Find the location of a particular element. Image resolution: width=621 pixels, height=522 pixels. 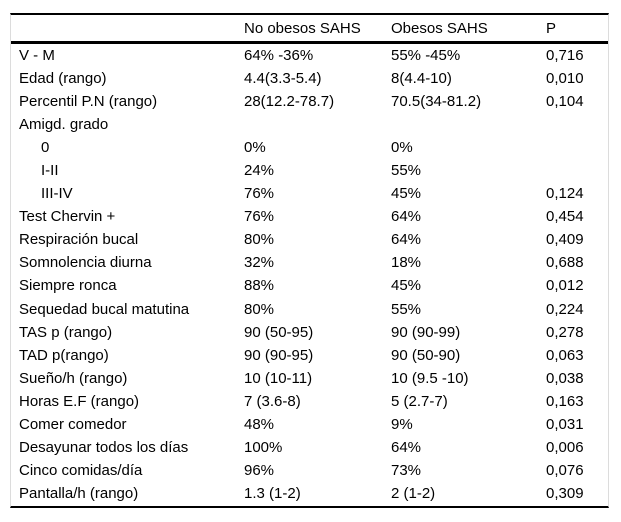

cell-p-value: 0,012 is located at coordinates (565, 286).